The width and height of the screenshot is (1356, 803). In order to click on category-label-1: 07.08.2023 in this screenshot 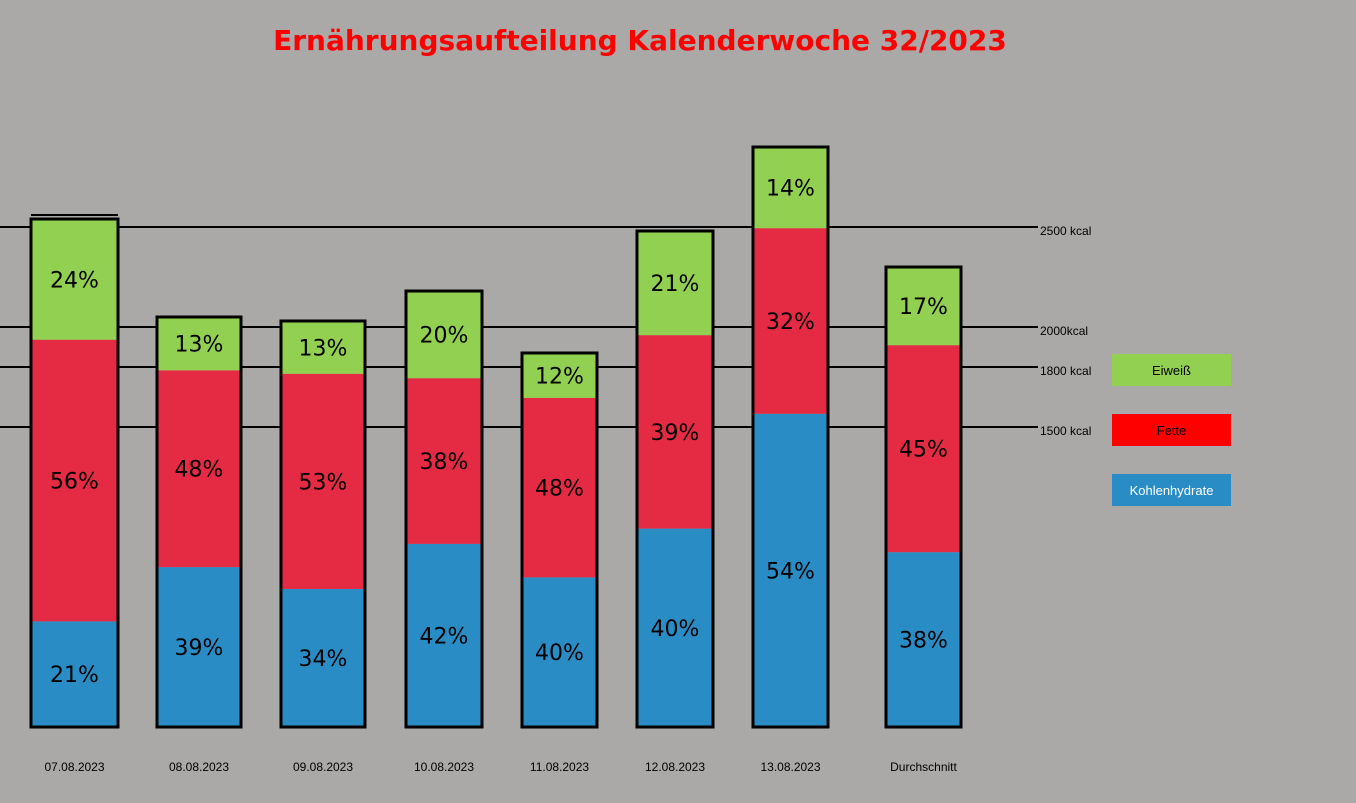, I will do `click(74, 767)`.